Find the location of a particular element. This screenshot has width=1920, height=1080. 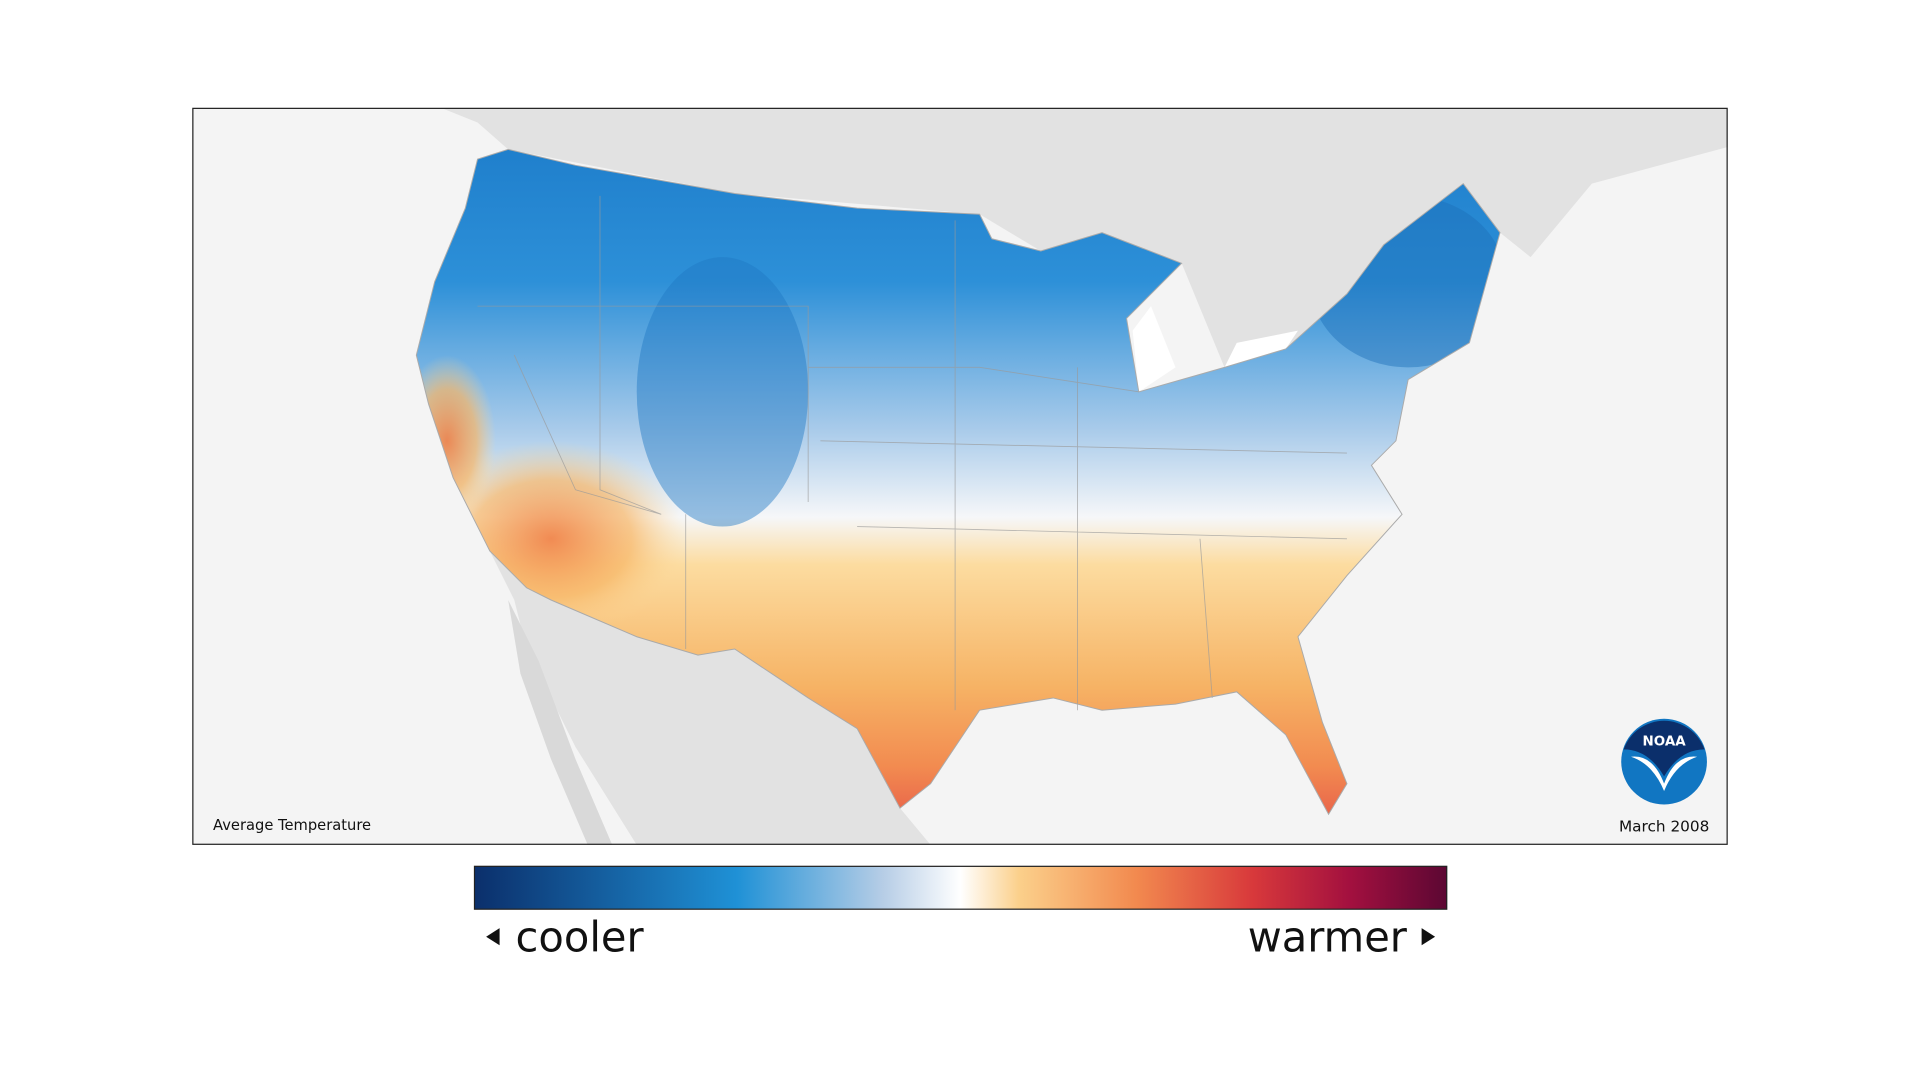

logo-top is located at coordinates (1664, 748).